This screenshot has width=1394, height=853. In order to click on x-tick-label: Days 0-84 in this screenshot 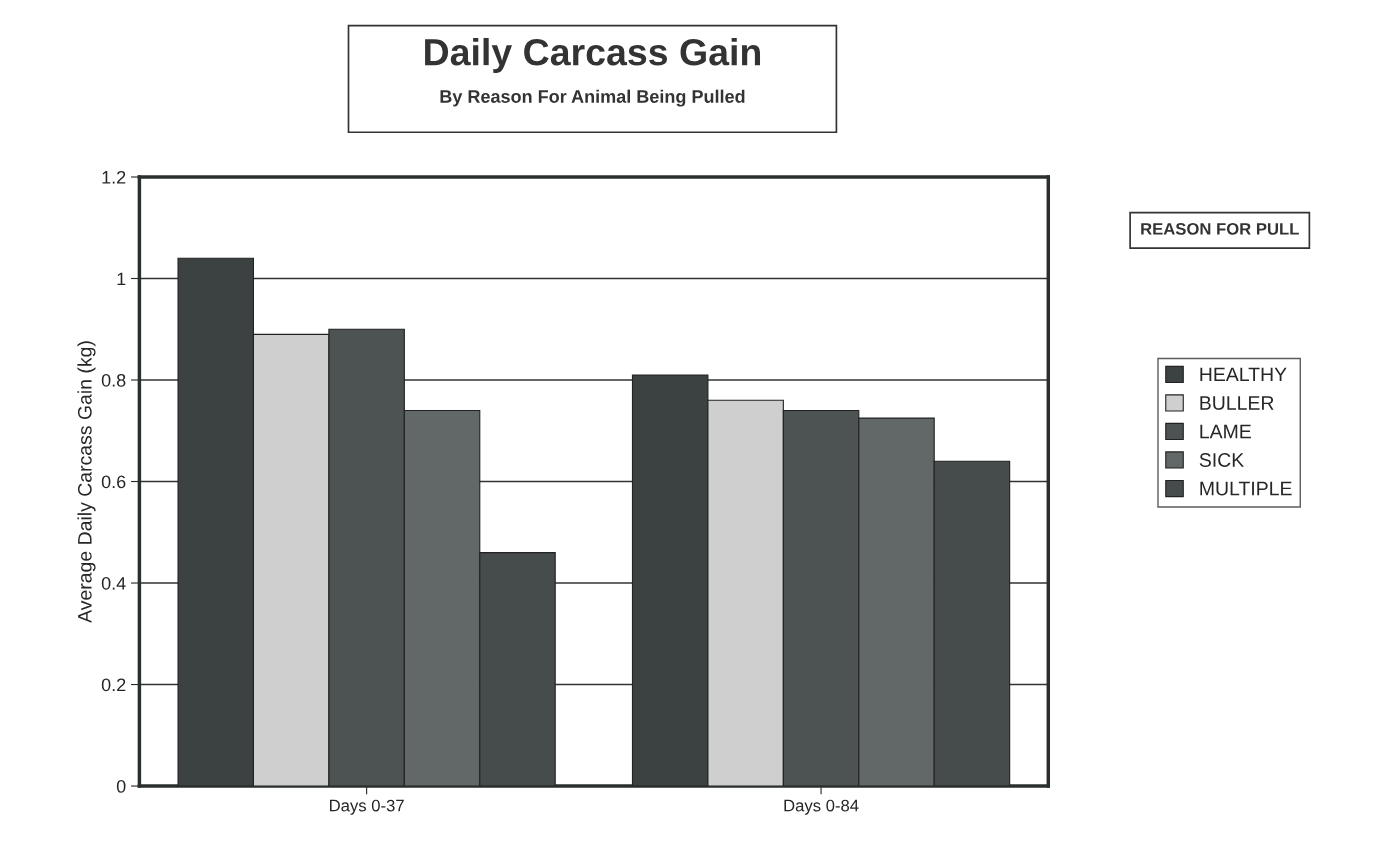, I will do `click(821, 807)`.